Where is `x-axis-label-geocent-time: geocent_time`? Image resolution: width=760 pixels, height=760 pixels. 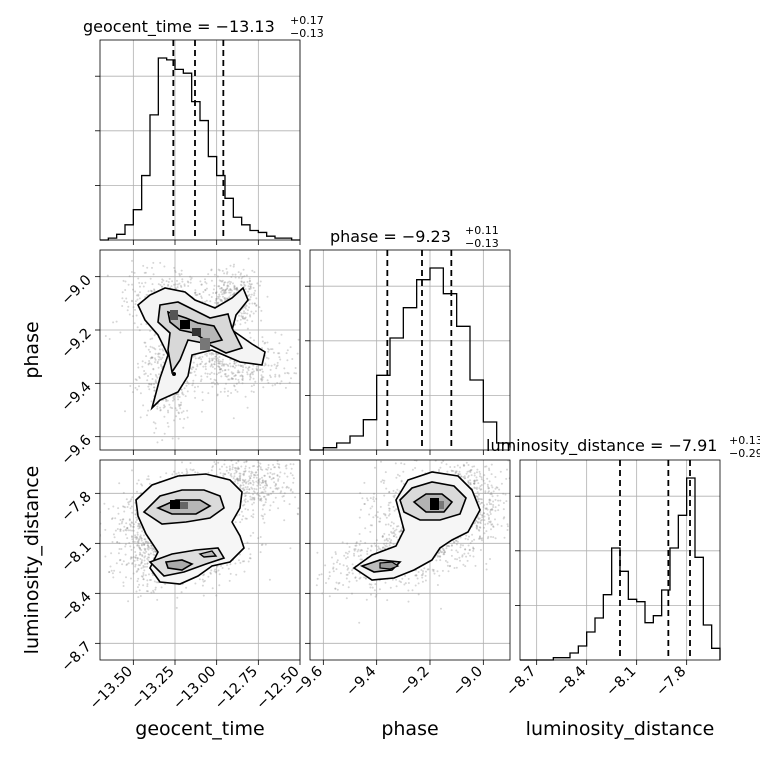
x-axis-label-geocent-time: geocent_time is located at coordinates (199, 729).